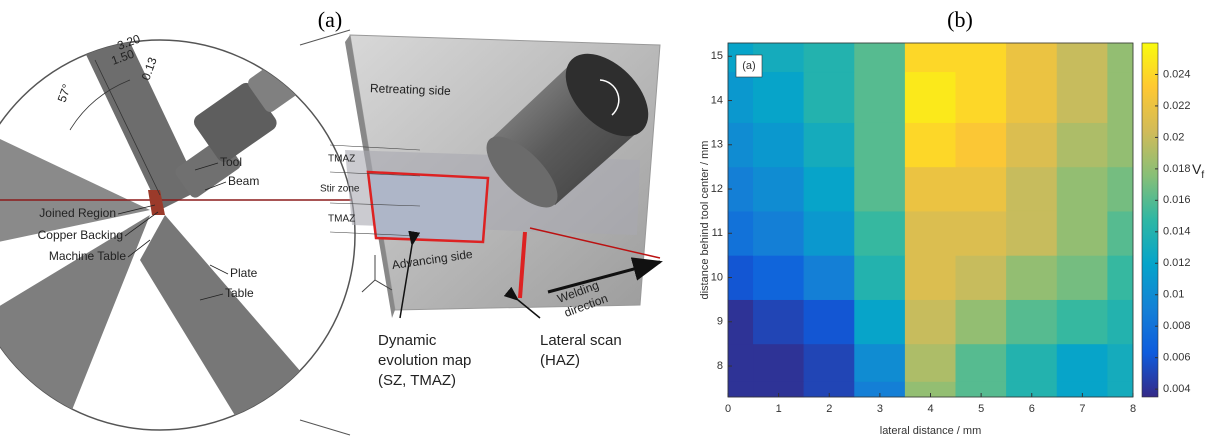 The width and height of the screenshot is (1220, 441). Describe the element at coordinates (1177, 326) in the screenshot. I see `colorbar-tick-label: 0.008` at that location.